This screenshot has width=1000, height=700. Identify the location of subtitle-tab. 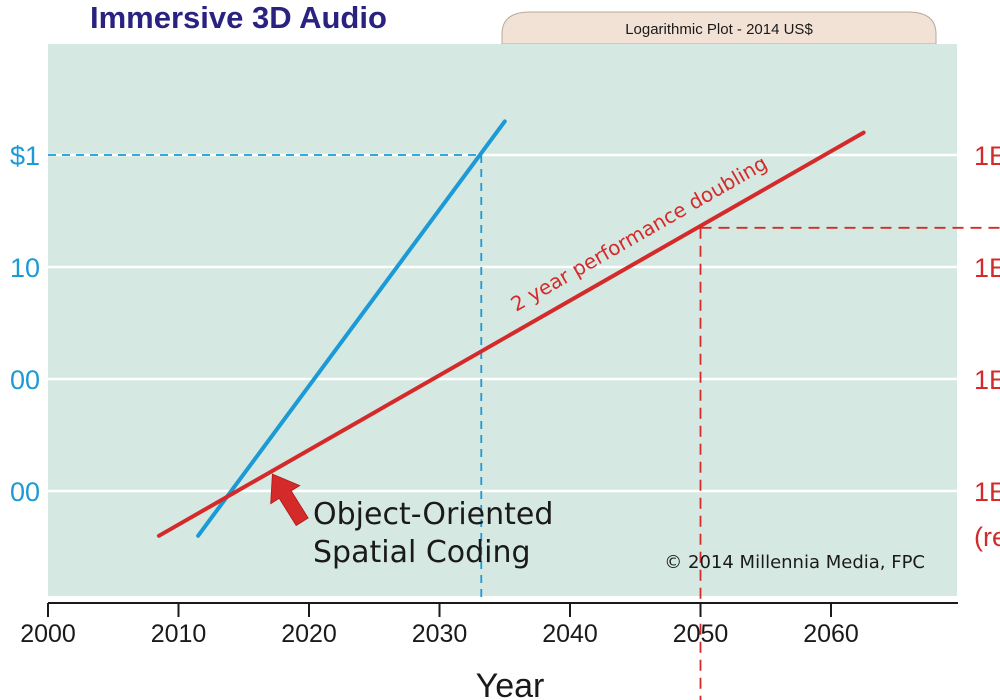
(719, 28).